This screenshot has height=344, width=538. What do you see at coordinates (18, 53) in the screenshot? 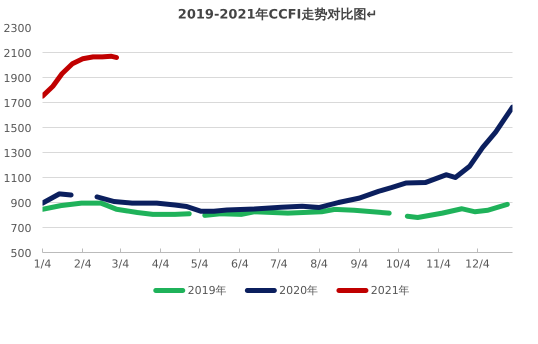
I see `y-tick-label: 2100` at bounding box center [18, 53].